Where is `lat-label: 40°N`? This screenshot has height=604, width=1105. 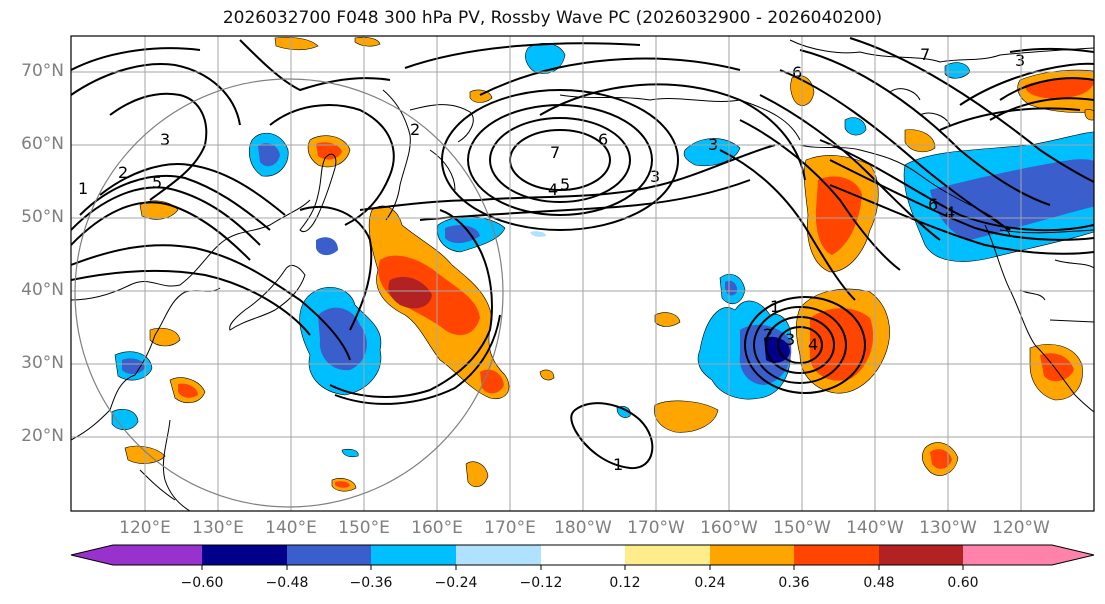 lat-label: 40°N is located at coordinates (42, 290).